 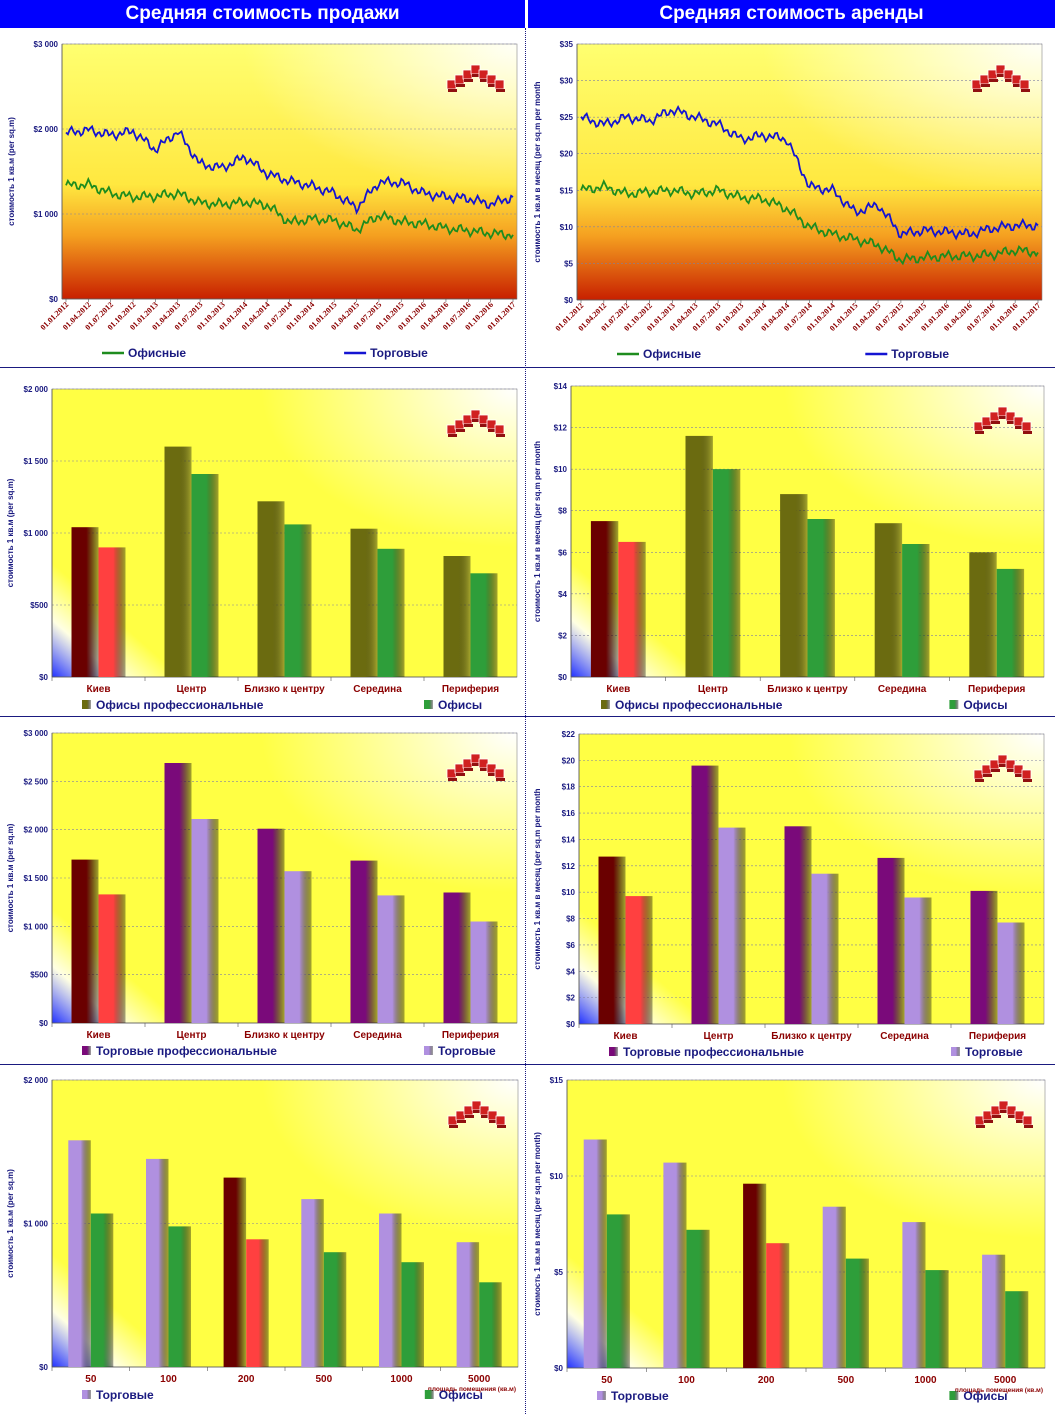 What do you see at coordinates (525, 721) in the screenshot?
I see `column-divider` at bounding box center [525, 721].